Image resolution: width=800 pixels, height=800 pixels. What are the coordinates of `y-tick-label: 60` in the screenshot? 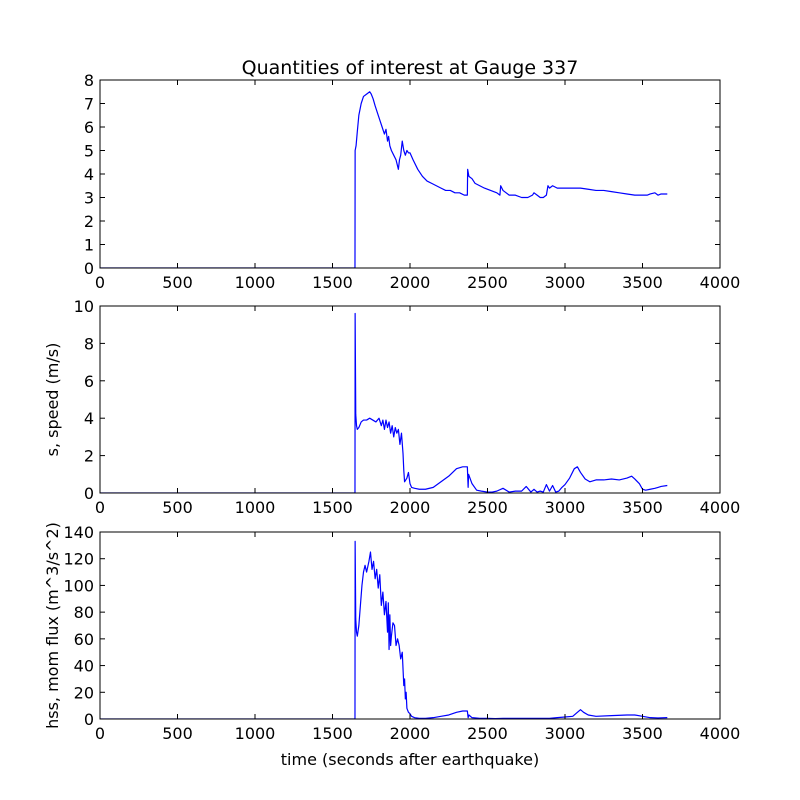 It's located at (84, 639).